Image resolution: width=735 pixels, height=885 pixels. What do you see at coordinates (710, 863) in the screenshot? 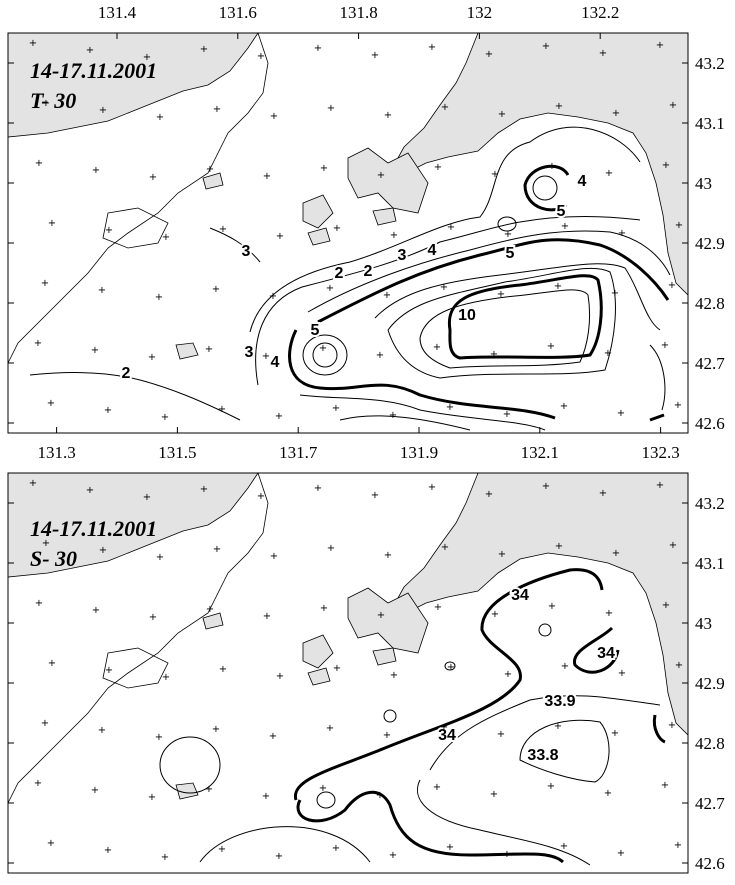
I see `y-tick-label: 42.6` at bounding box center [710, 863].